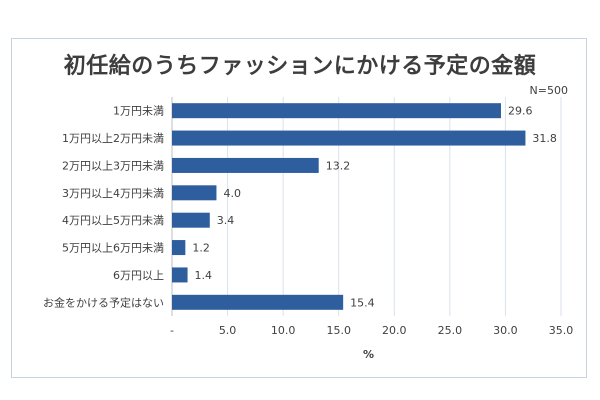 The height and width of the screenshot is (400, 600). Describe the element at coordinates (103, 302) in the screenshot. I see `category-label: お金をかける予定はない` at that location.